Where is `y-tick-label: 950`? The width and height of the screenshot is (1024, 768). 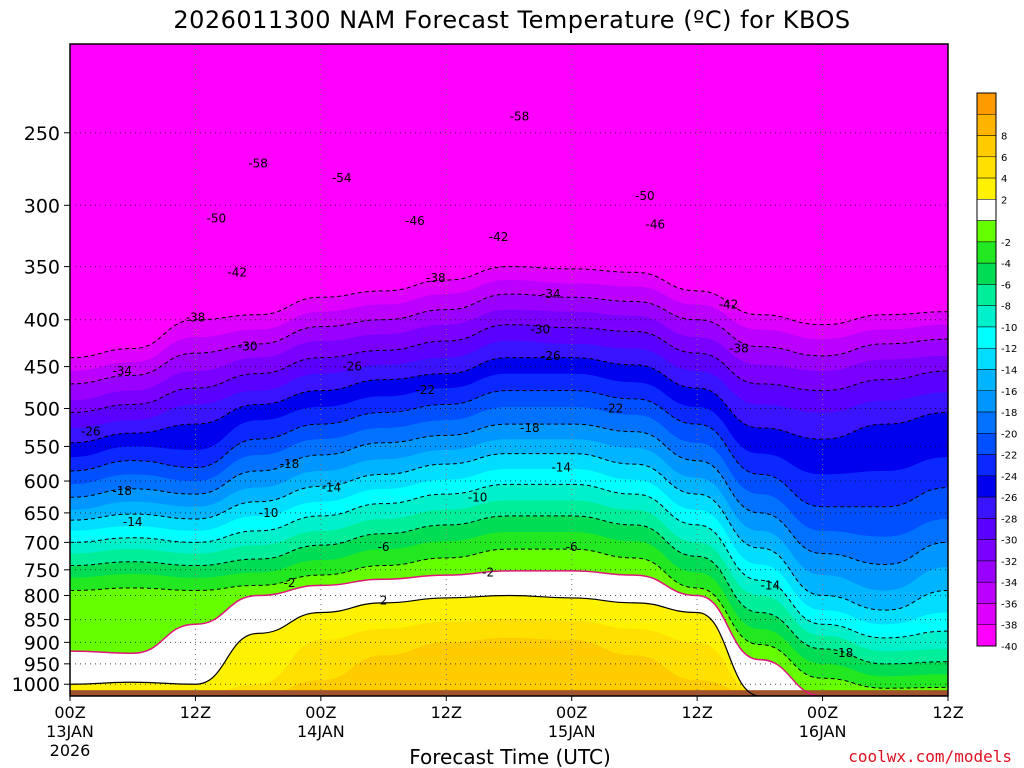 y-tick-label: 950 is located at coordinates (42, 665).